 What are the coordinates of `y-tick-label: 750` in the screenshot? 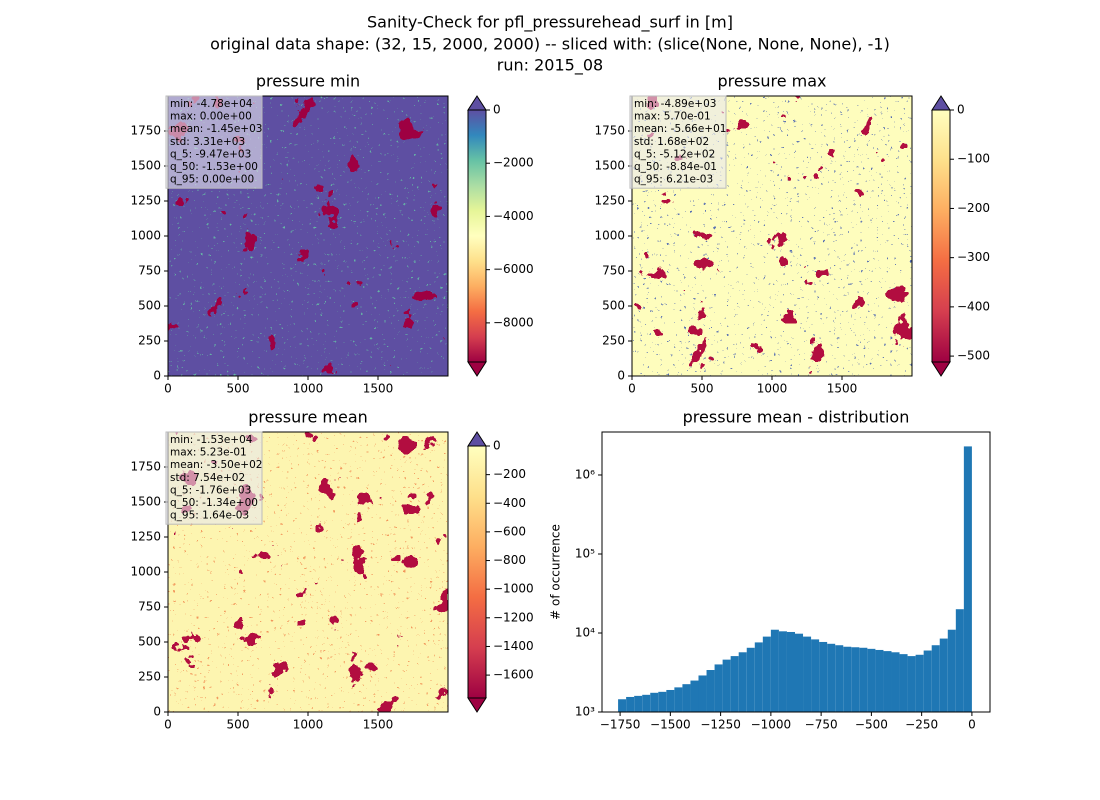 It's located at (149, 271).